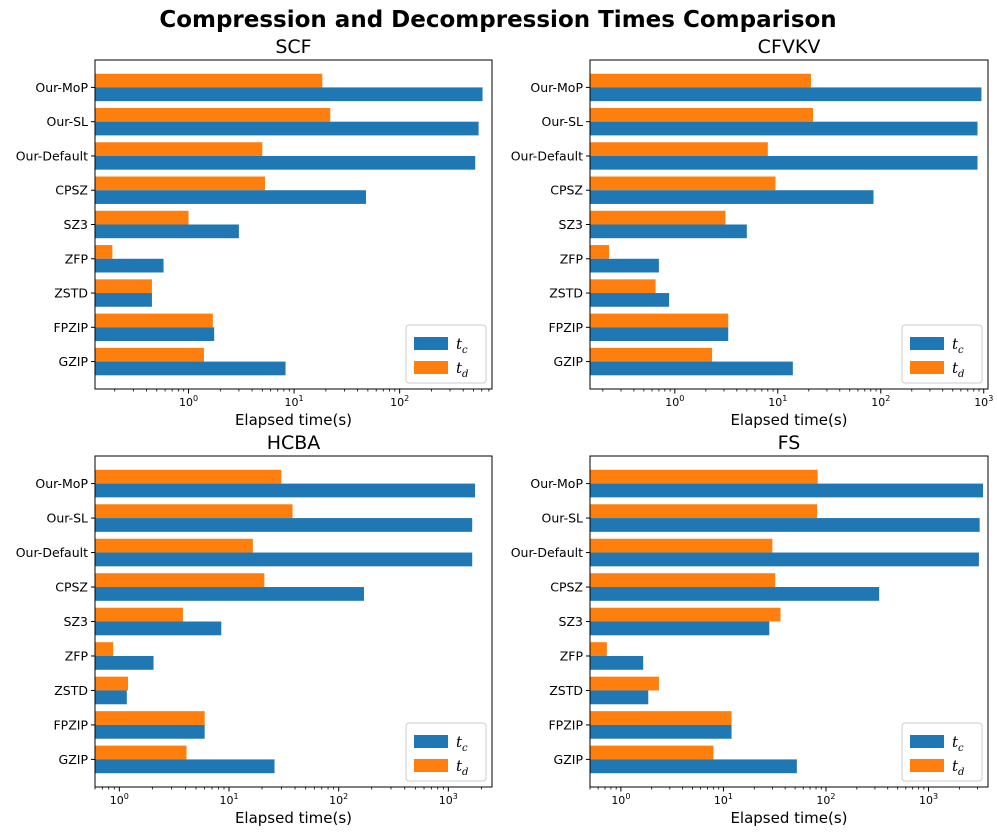 The height and width of the screenshot is (832, 997). Describe the element at coordinates (446, 354) in the screenshot. I see `legend-box` at that location.